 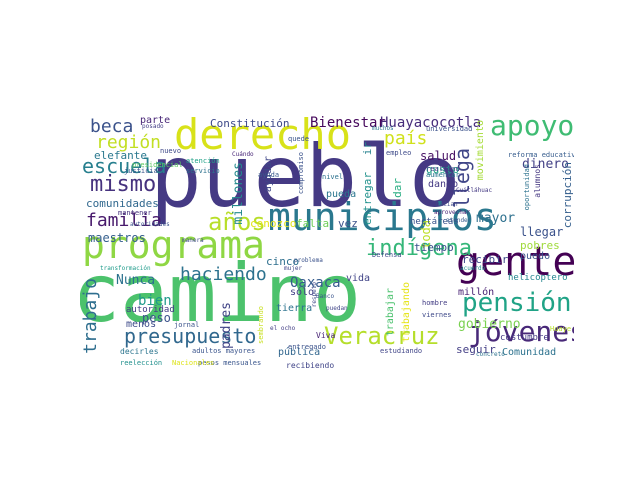 I want to click on cloud-word: programa, so click(x=174, y=245).